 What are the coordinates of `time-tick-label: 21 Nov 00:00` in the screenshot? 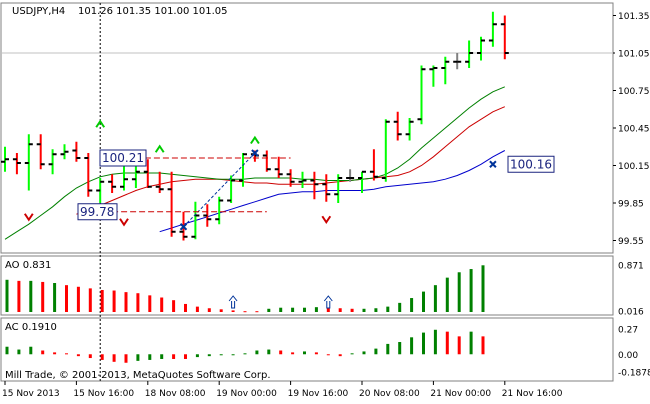 It's located at (460, 394).